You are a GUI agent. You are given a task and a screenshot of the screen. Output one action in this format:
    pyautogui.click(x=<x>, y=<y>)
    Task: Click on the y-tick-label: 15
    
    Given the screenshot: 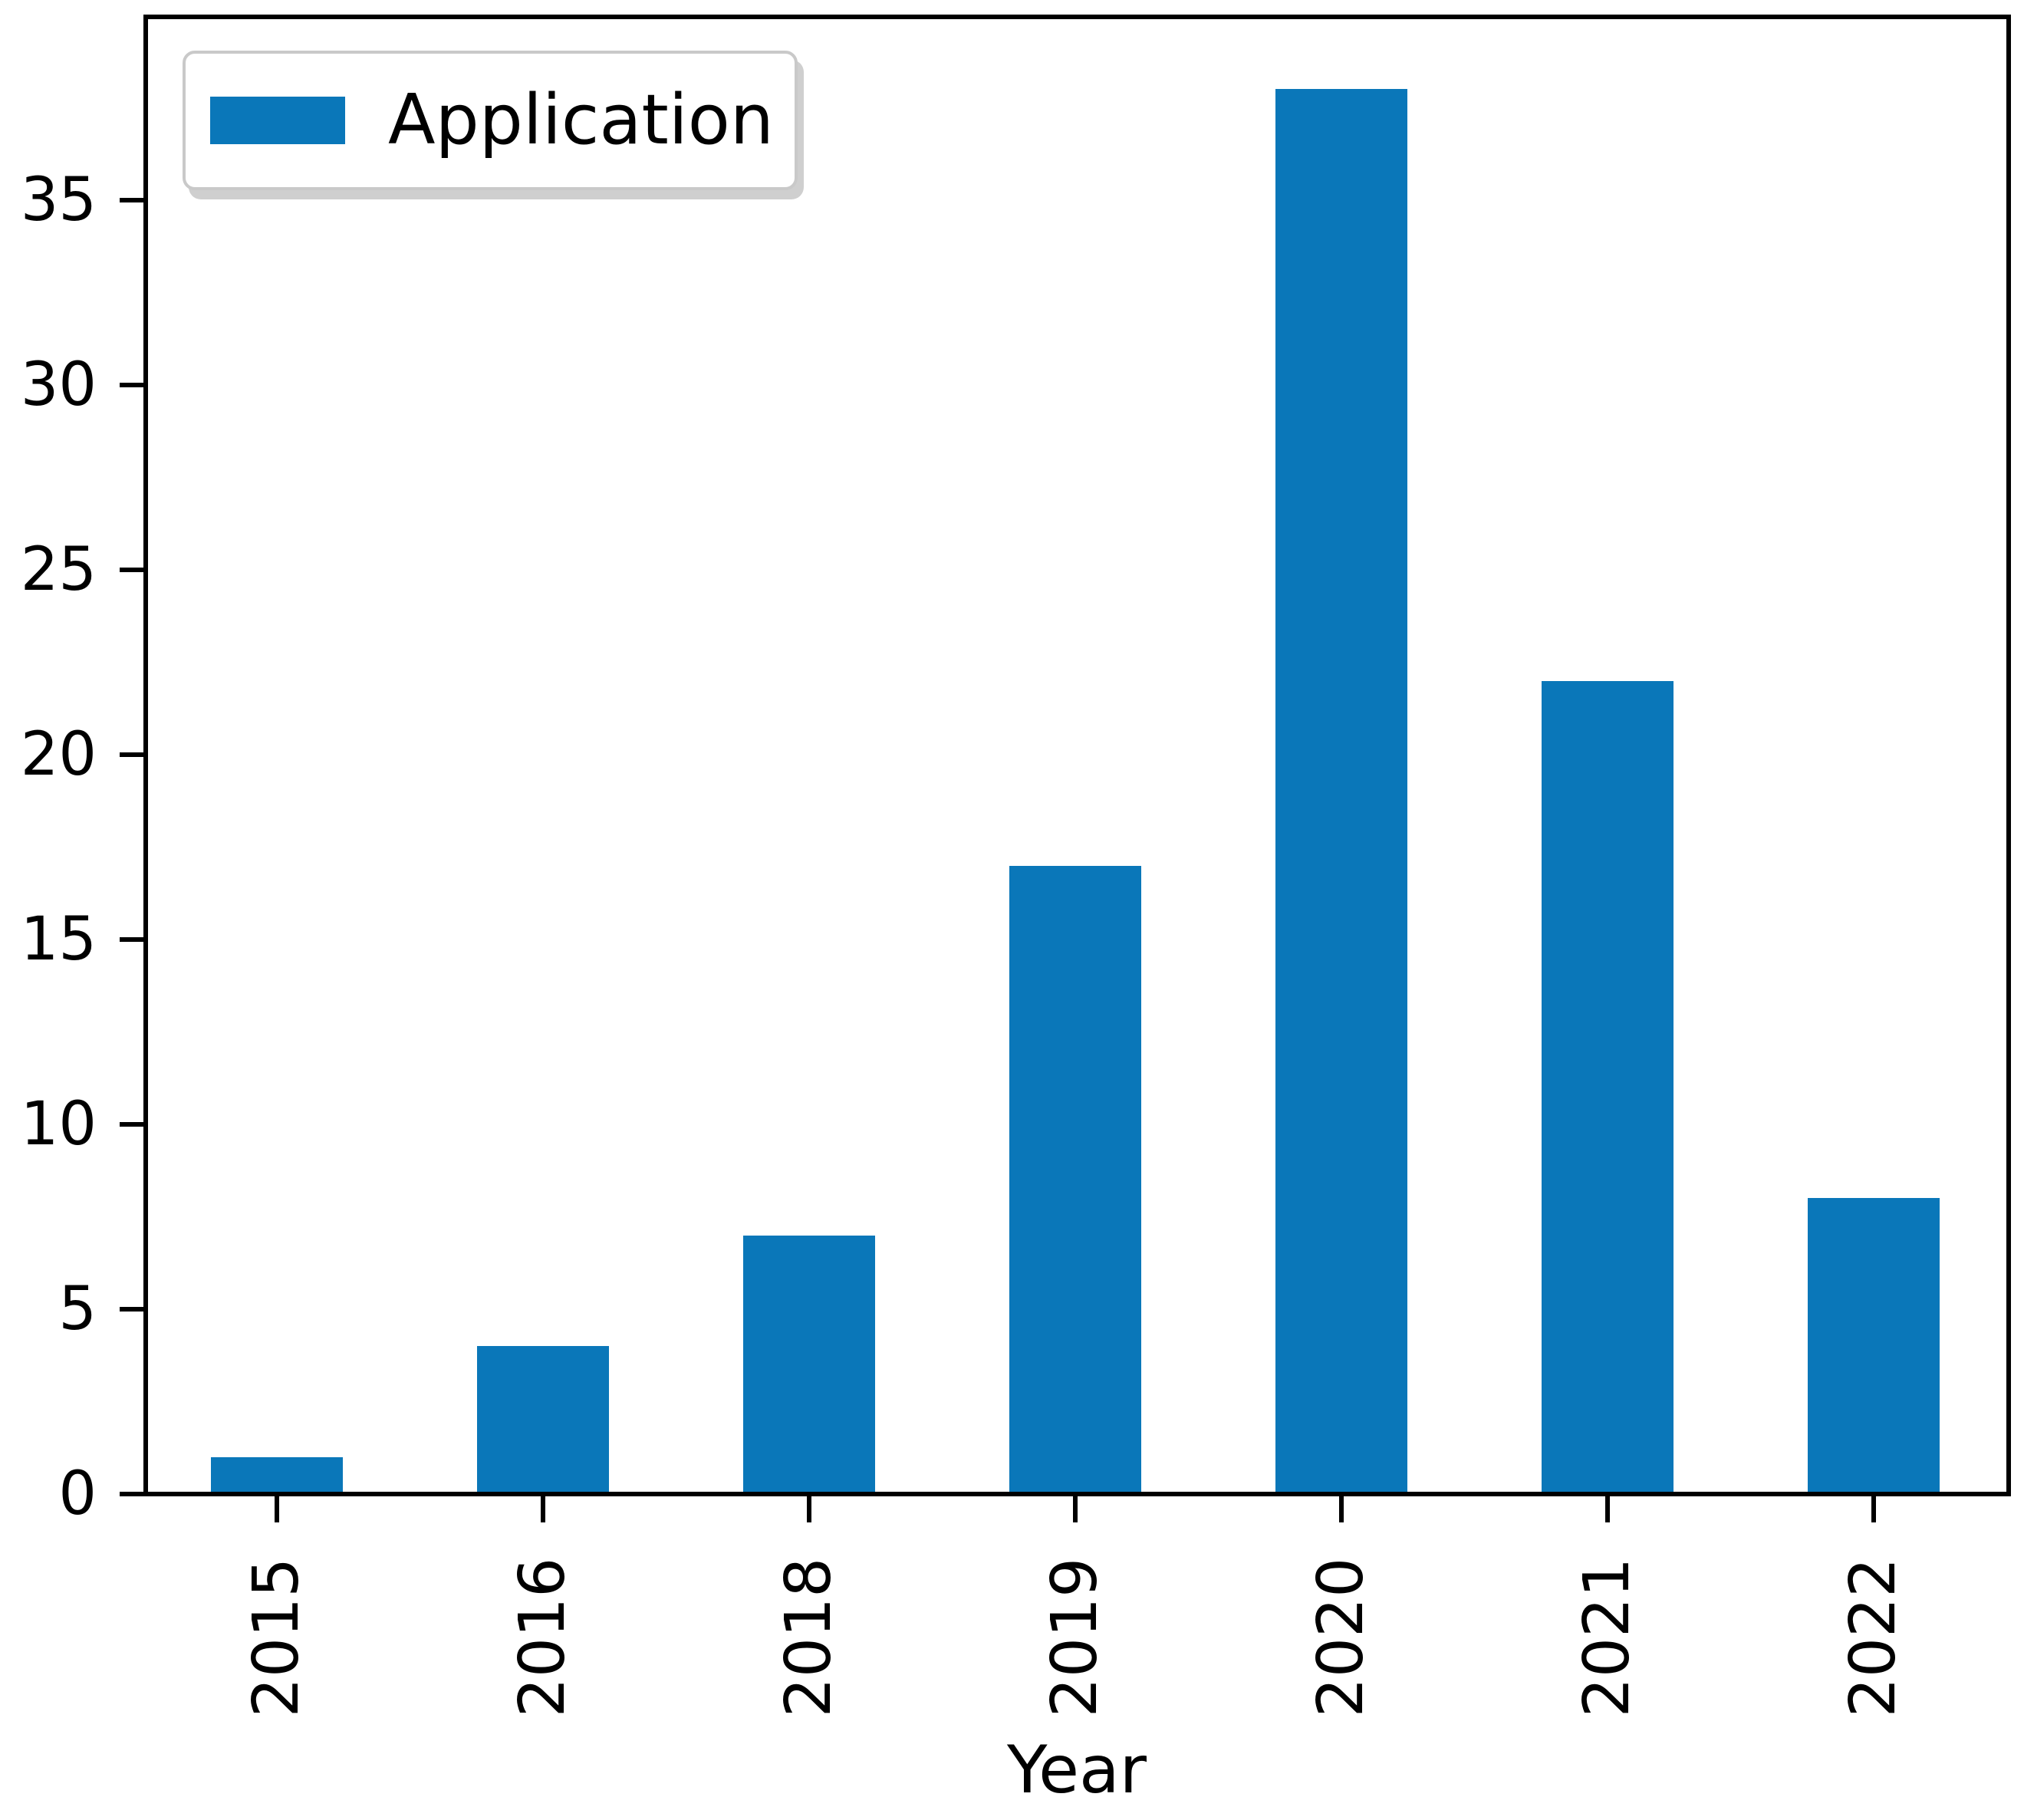 What is the action you would take?
    pyautogui.click(x=58, y=940)
    